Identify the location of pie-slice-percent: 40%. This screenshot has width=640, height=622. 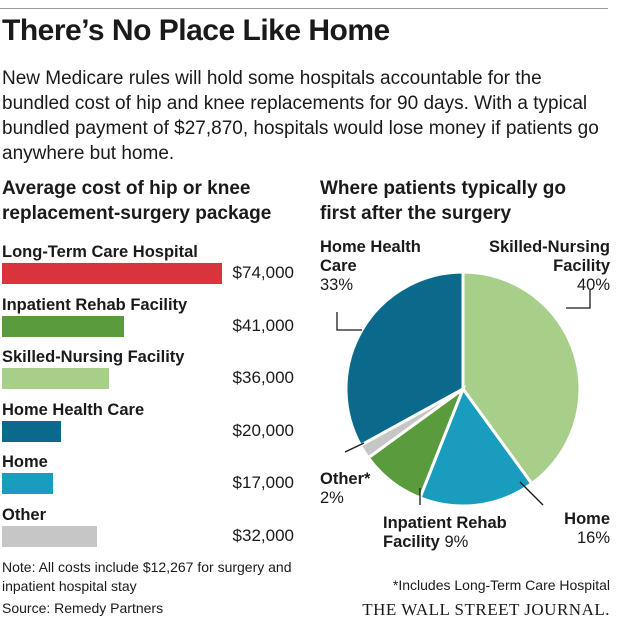
(593, 285).